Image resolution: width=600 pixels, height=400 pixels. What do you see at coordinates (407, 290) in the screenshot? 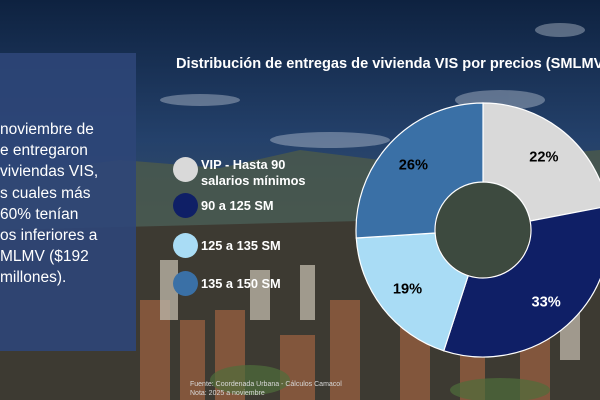
I see `slice-value-label: 19%` at bounding box center [407, 290].